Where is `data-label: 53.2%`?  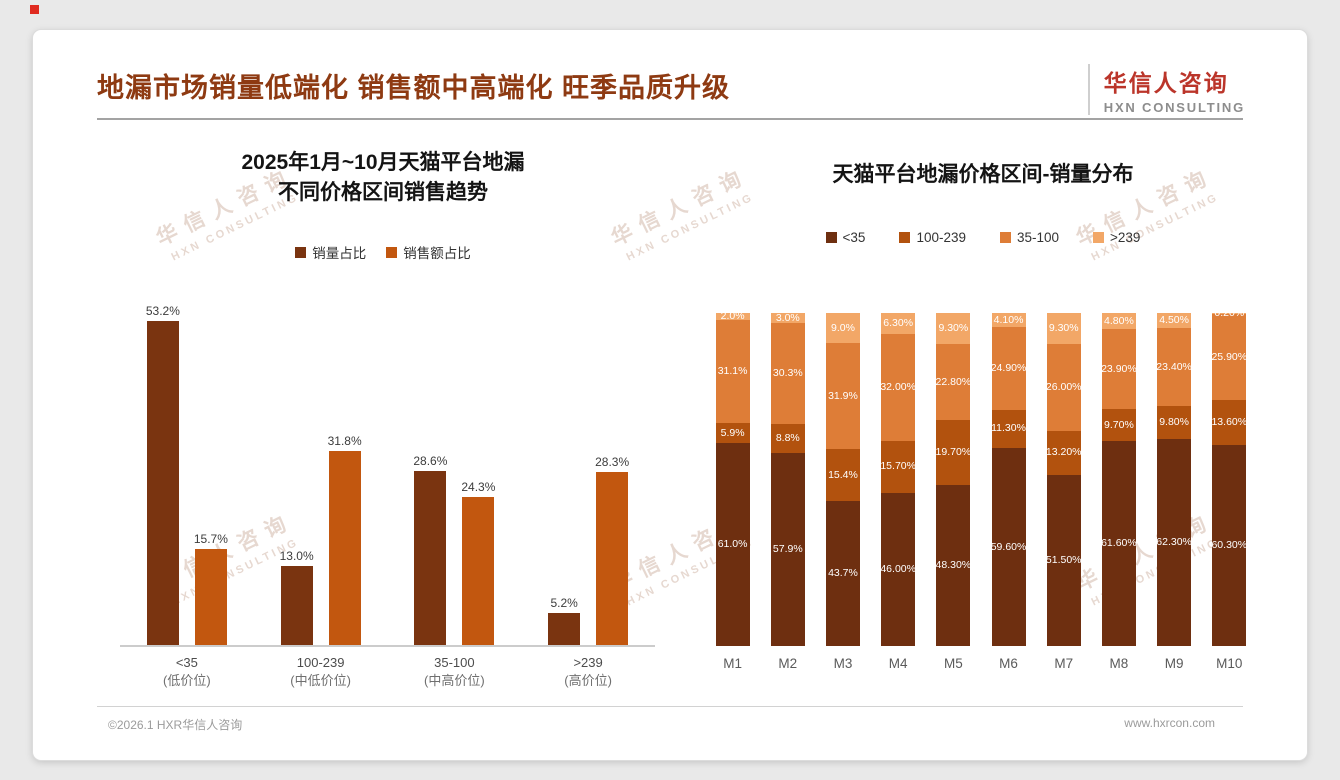 data-label: 53.2% is located at coordinates (162, 310).